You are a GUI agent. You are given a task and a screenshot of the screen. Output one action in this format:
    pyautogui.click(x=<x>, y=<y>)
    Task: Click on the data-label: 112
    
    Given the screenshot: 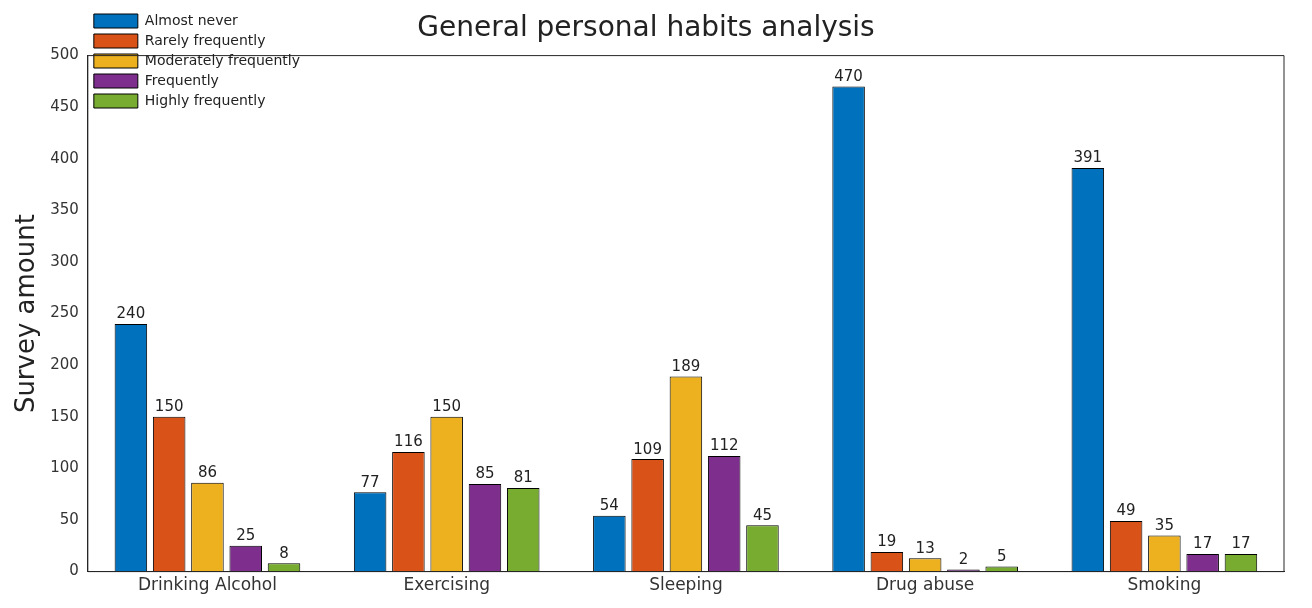 What is the action you would take?
    pyautogui.click(x=724, y=445)
    